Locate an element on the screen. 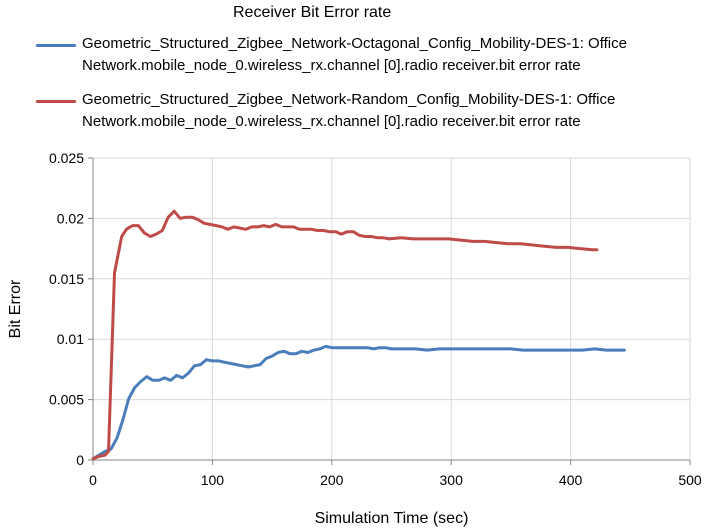 This screenshot has height=528, width=711. y-tick-label-0: 0 is located at coordinates (80, 460).